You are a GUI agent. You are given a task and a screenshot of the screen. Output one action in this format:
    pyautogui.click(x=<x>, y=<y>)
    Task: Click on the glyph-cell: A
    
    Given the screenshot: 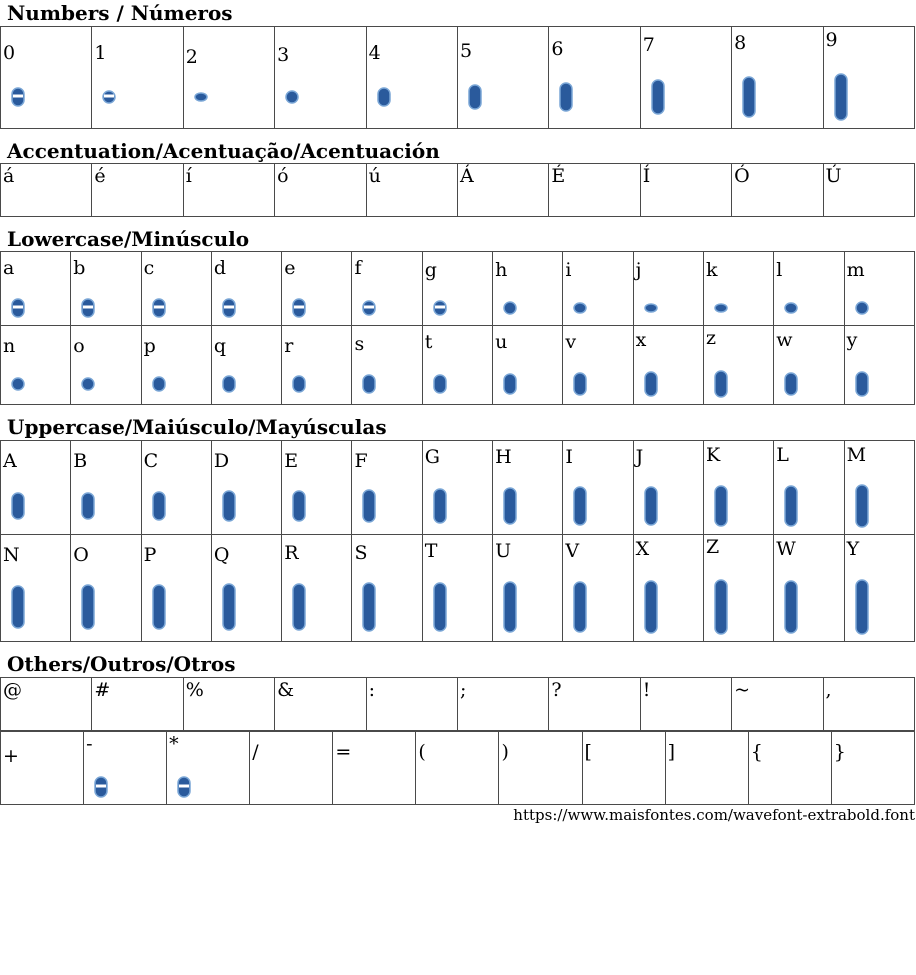 What is the action you would take?
    pyautogui.click(x=36, y=487)
    